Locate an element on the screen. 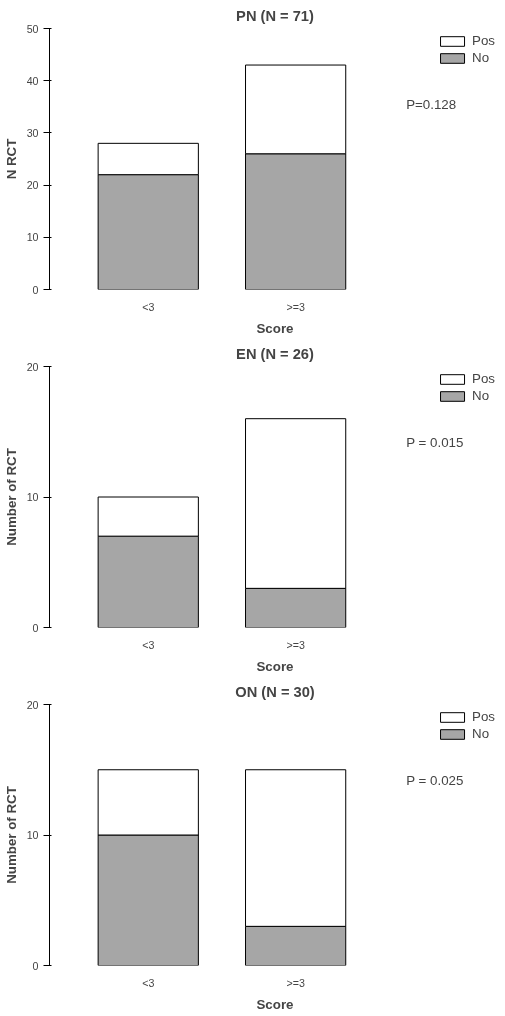  y-tick-label: 50 is located at coordinates (32, 28).